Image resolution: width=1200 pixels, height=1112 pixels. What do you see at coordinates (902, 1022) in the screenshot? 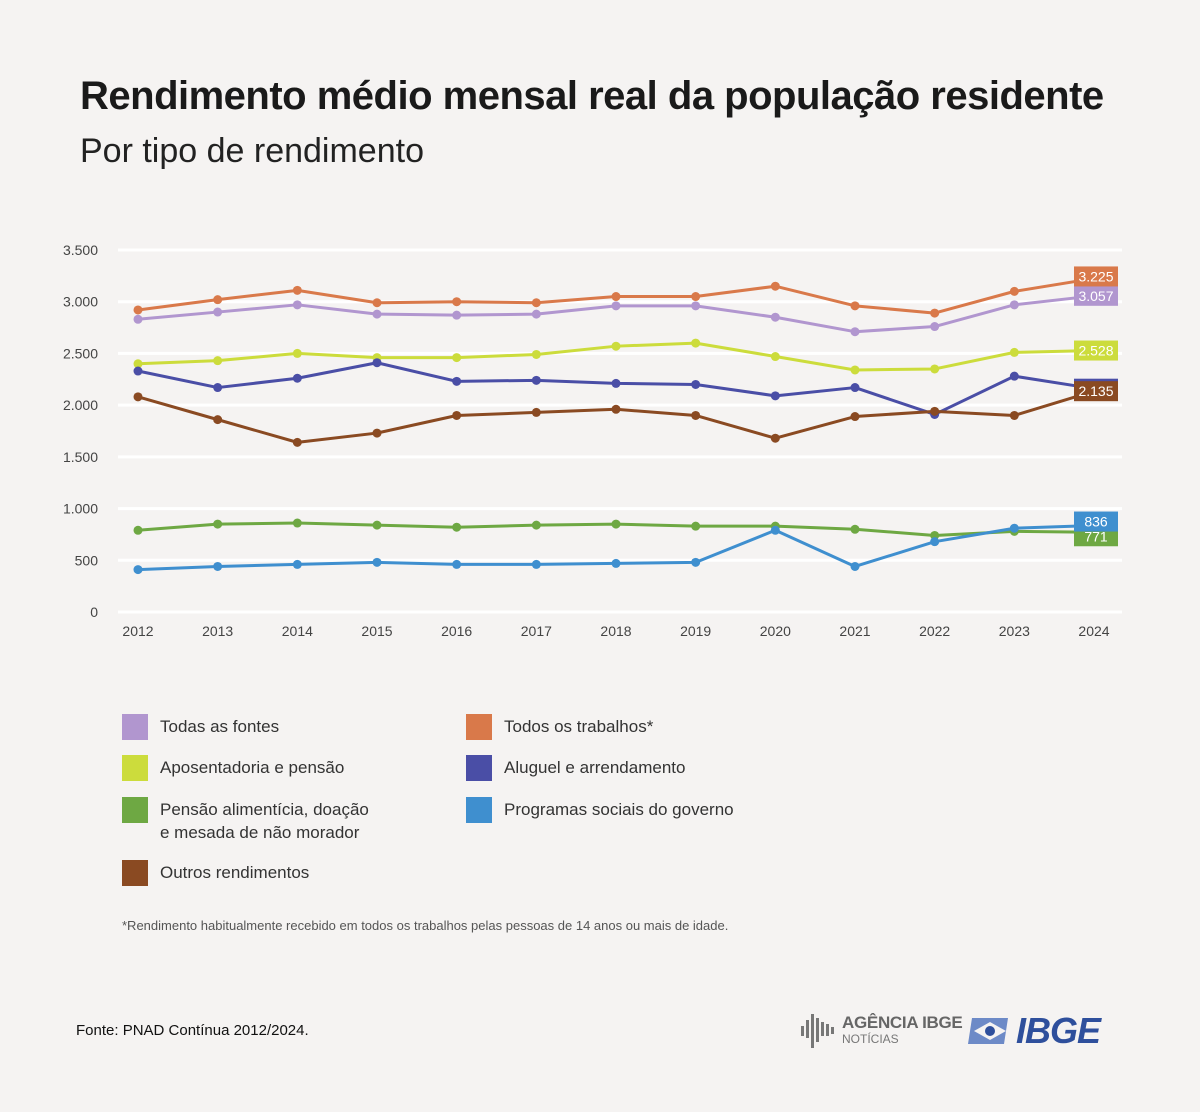
I see `agencia-title: AGÊNCIA IBGE` at bounding box center [902, 1022].